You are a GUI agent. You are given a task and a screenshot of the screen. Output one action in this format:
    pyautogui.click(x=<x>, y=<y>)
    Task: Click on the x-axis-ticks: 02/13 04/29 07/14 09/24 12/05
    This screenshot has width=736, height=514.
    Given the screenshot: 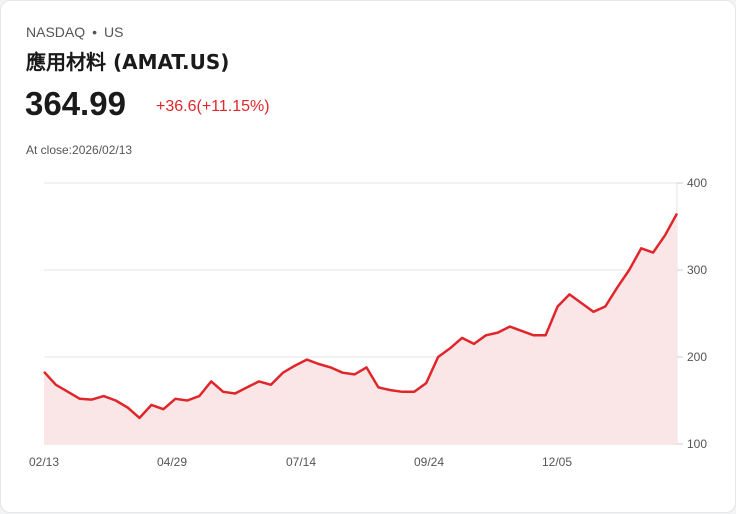 What is the action you would take?
    pyautogui.click(x=300, y=462)
    